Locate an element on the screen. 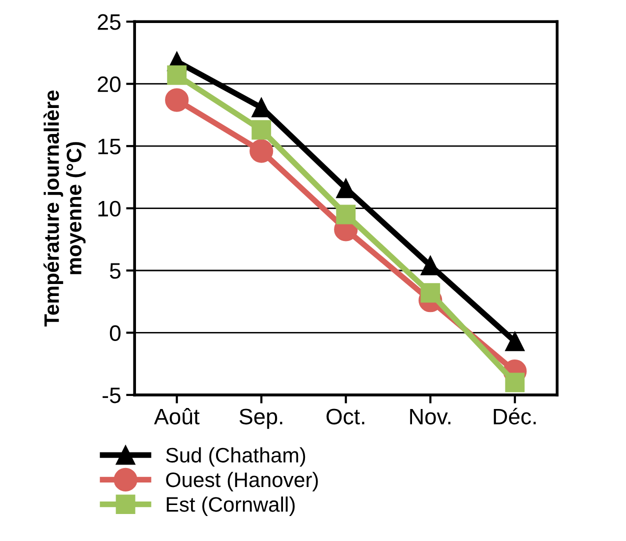 The height and width of the screenshot is (541, 626). y-axis-title: Température journalière moyenne (°C) is located at coordinates (65, 208).